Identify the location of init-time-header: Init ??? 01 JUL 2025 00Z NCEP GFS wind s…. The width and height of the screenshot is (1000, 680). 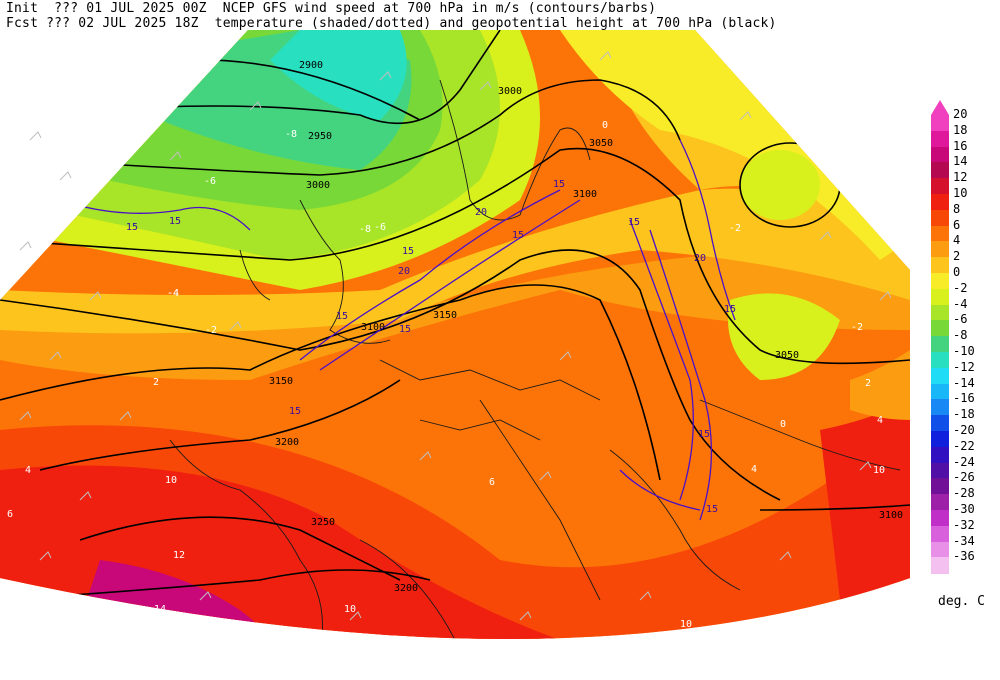
(331, 8).